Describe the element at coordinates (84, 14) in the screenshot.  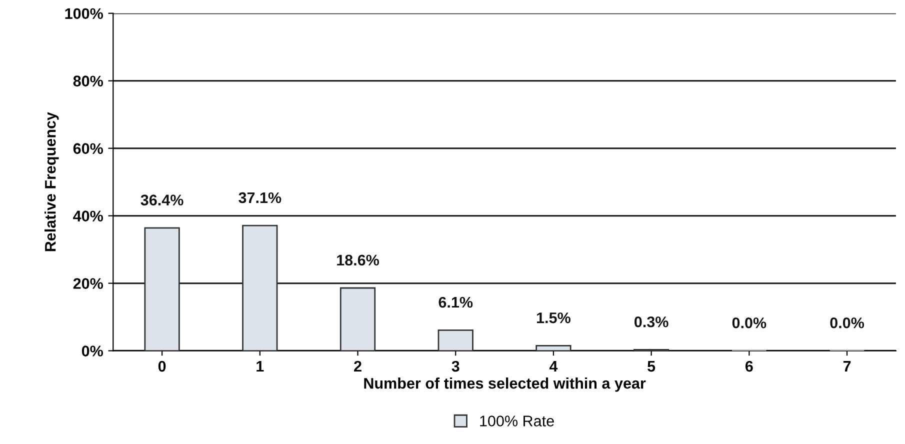
I see `y-tick-label: 100%` at that location.